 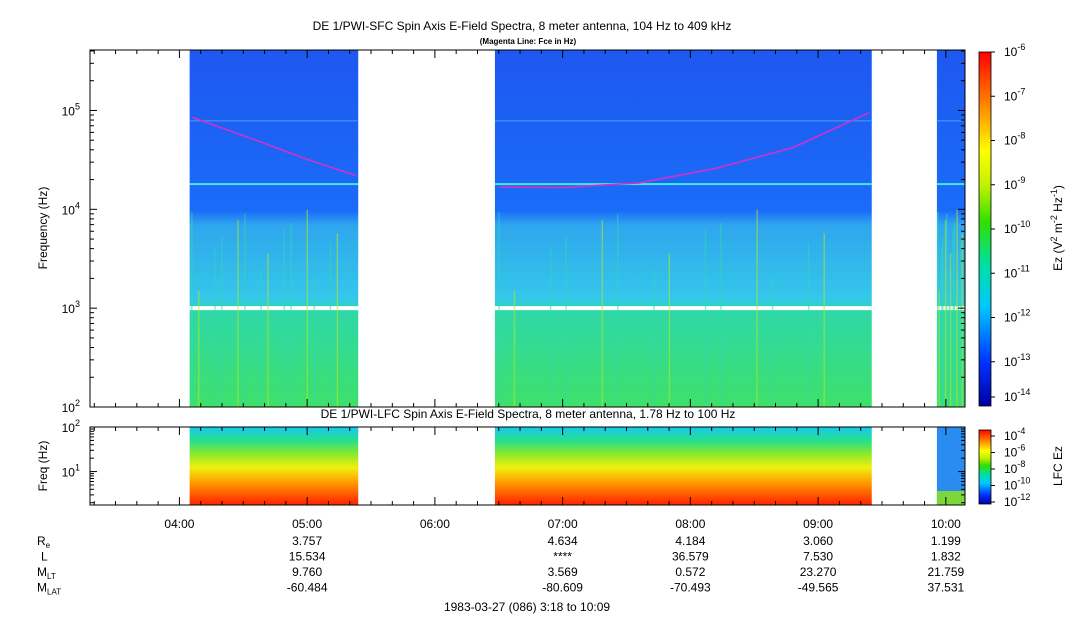 What do you see at coordinates (1021, 180) in the screenshot?
I see `tick-exponent: -9` at bounding box center [1021, 180].